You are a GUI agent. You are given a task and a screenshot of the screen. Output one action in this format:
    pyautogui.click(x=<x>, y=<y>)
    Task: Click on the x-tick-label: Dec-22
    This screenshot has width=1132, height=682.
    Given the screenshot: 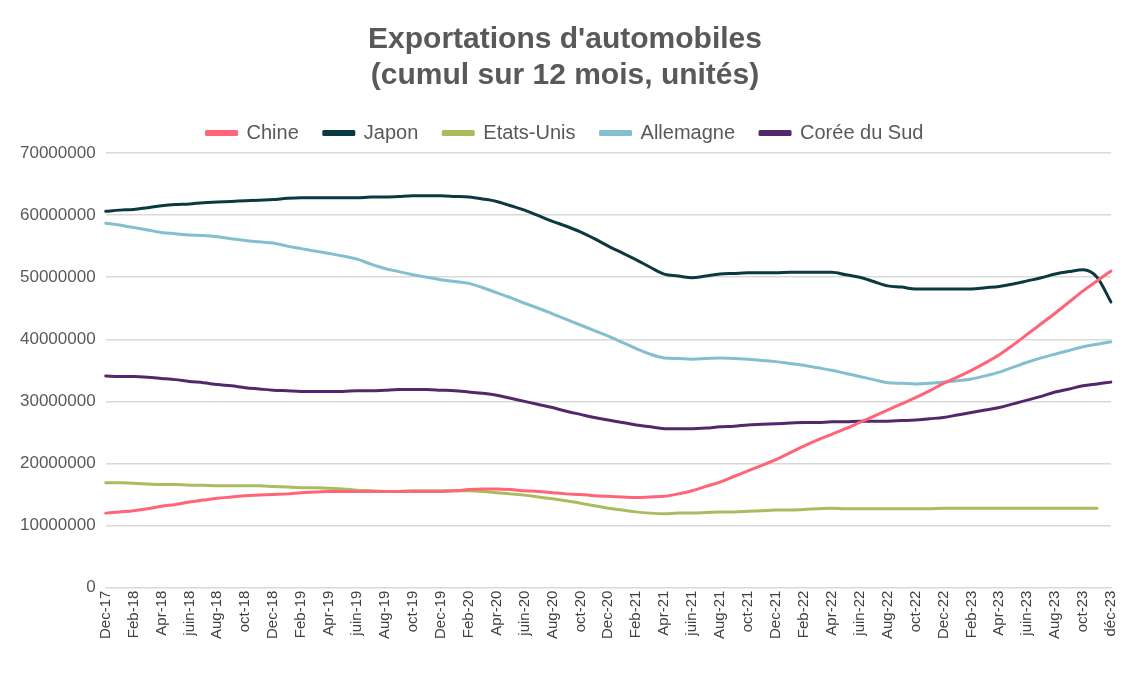 What is the action you would take?
    pyautogui.click(x=942, y=614)
    